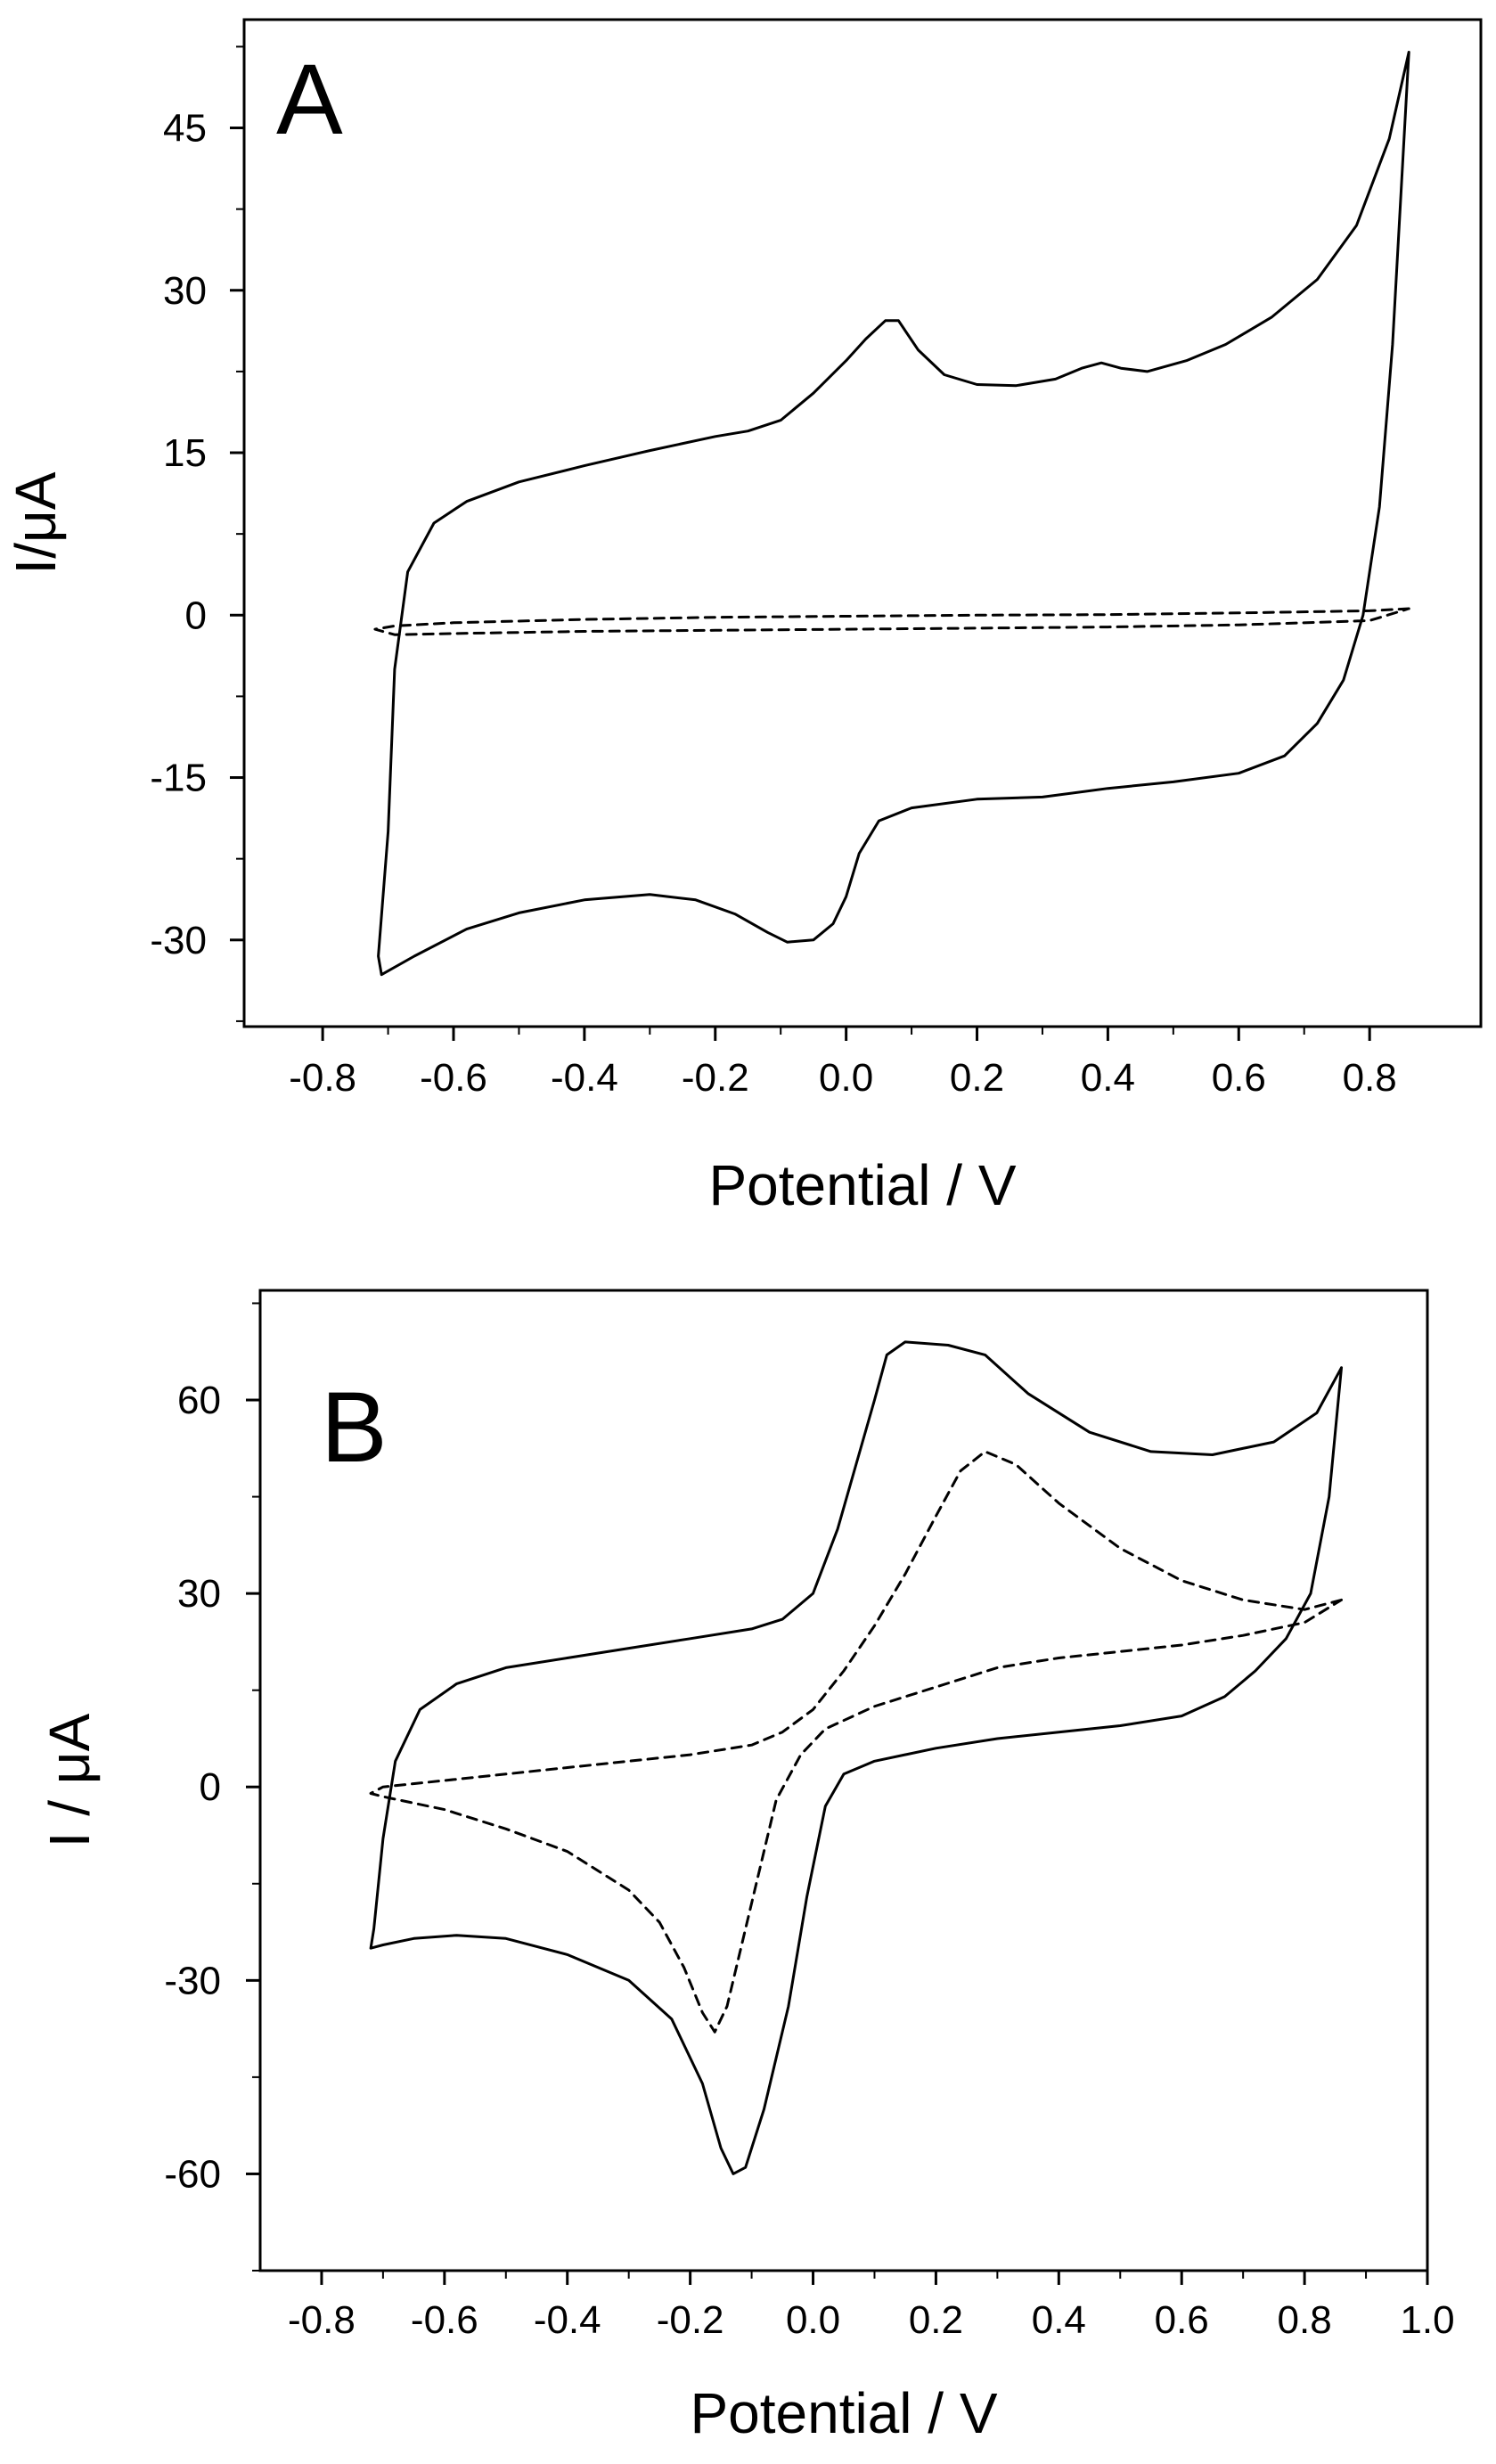 Image resolution: width=1496 pixels, height=2464 pixels. What do you see at coordinates (715, 1078) in the screenshot?
I see `chart-0-x-tick-label: -0.2` at bounding box center [715, 1078].